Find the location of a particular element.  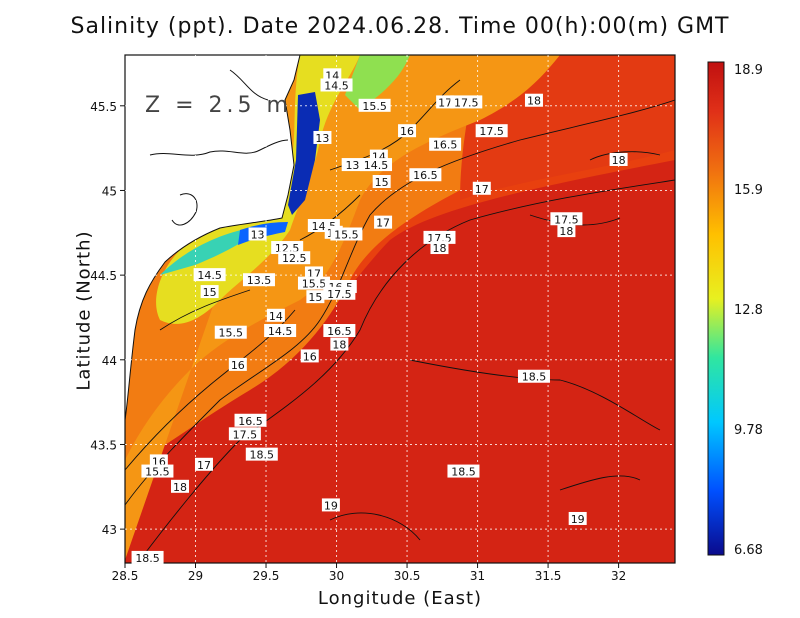

y-axis: 43 43.5 44 44.5 45 45.5 is located at coordinates (107, 318).